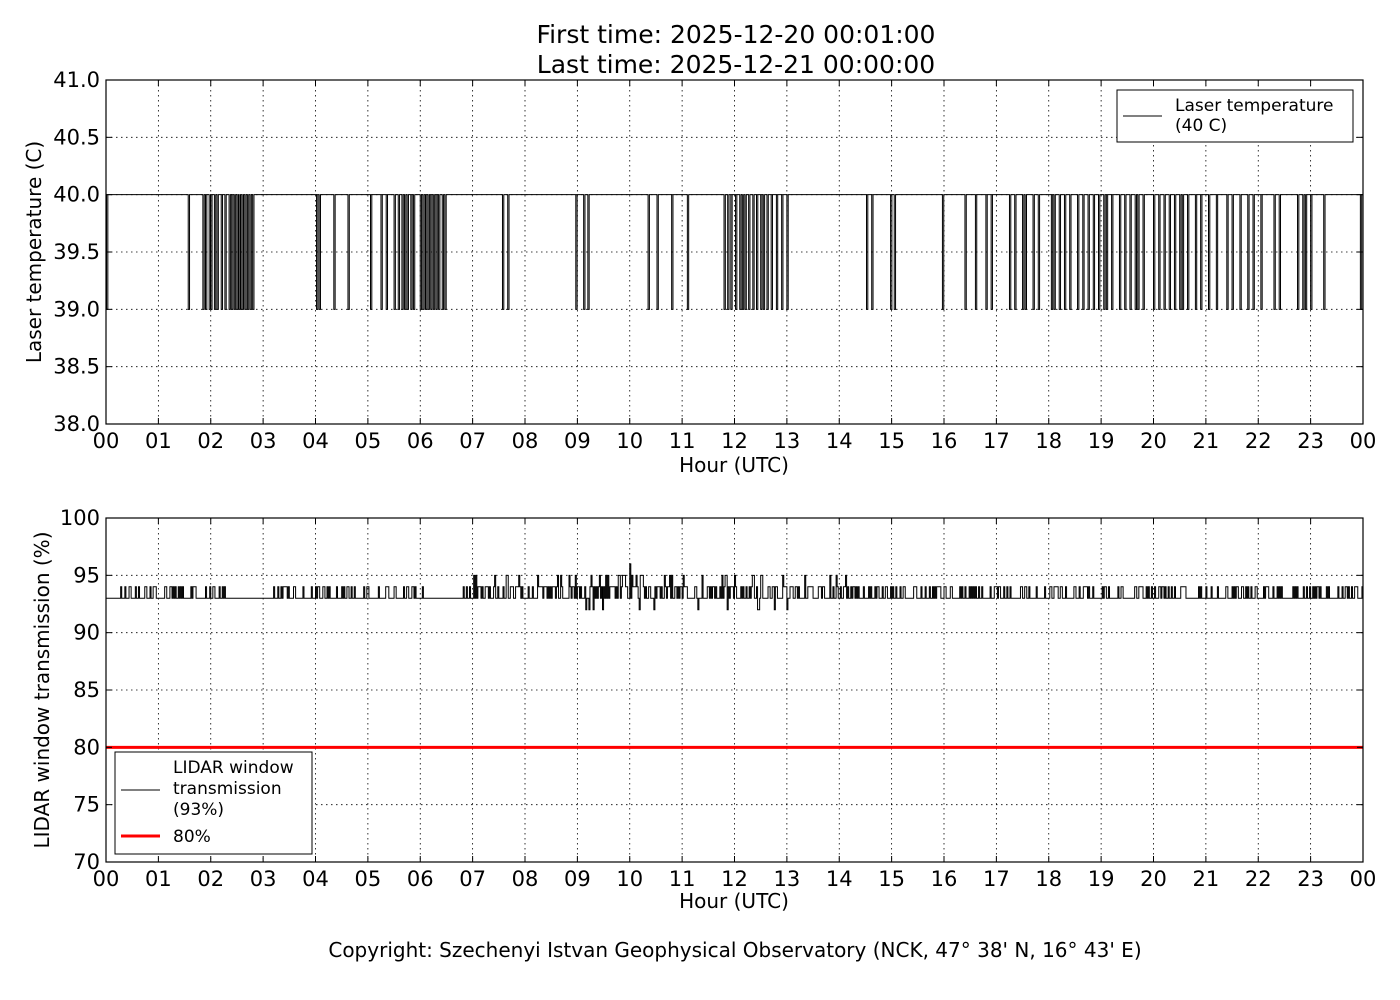 Image resolution: width=1400 pixels, height=1000 pixels. What do you see at coordinates (734, 252) in the screenshot?
I see `laser-temperature-series-line` at bounding box center [734, 252].